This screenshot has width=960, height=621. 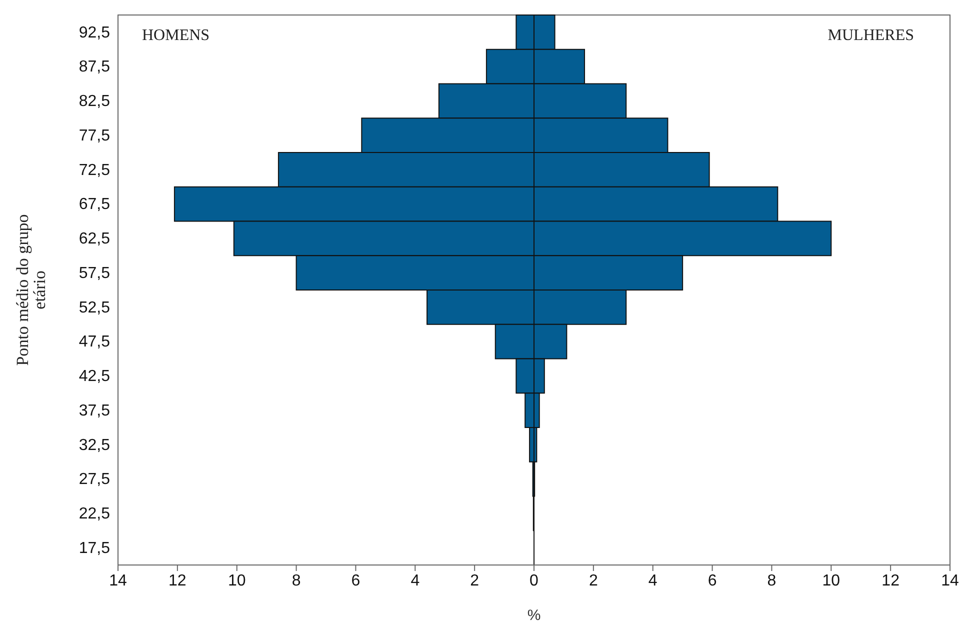 I want to click on y-tick-label: 42,5, so click(x=94, y=377).